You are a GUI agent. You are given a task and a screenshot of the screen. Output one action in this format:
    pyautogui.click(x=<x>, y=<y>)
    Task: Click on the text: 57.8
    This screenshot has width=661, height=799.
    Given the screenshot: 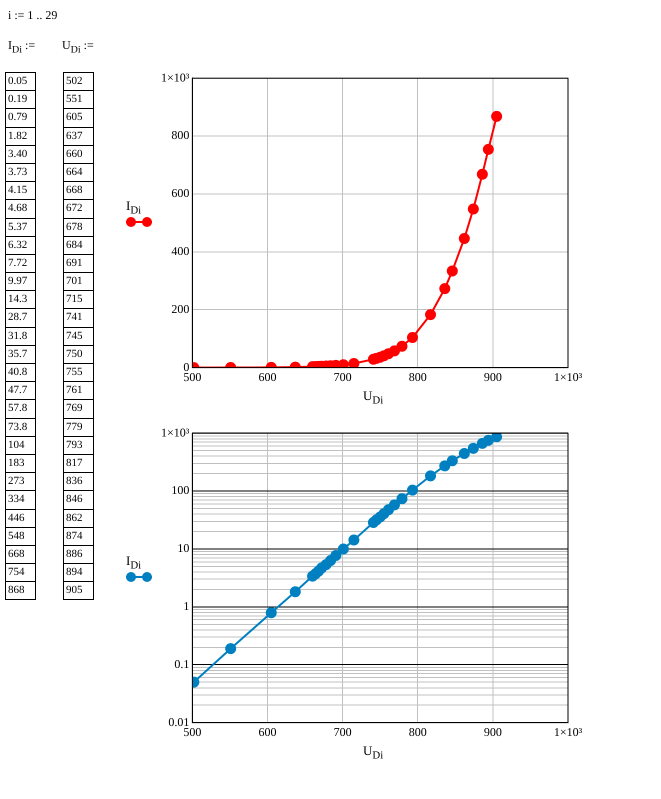 What is the action you would take?
    pyautogui.click(x=18, y=408)
    